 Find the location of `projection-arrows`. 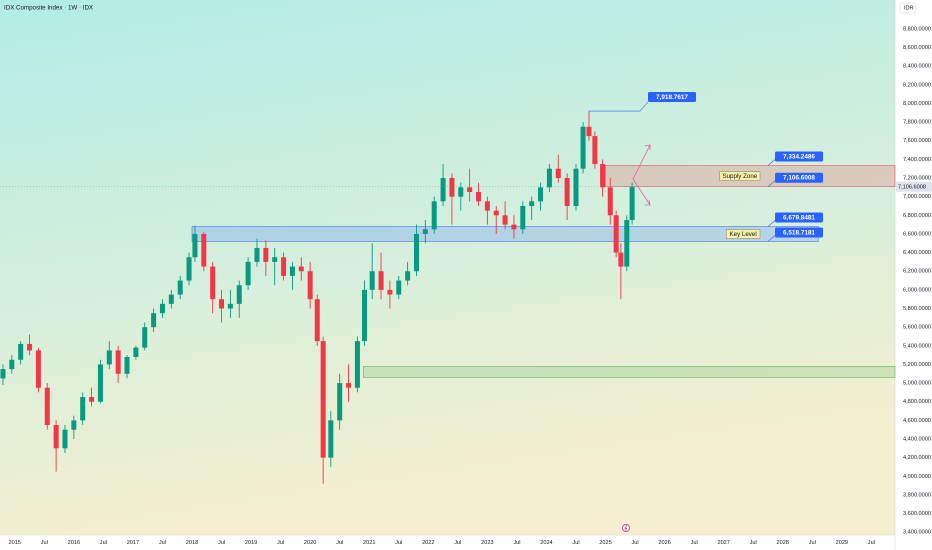

projection-arrows is located at coordinates (641, 175).